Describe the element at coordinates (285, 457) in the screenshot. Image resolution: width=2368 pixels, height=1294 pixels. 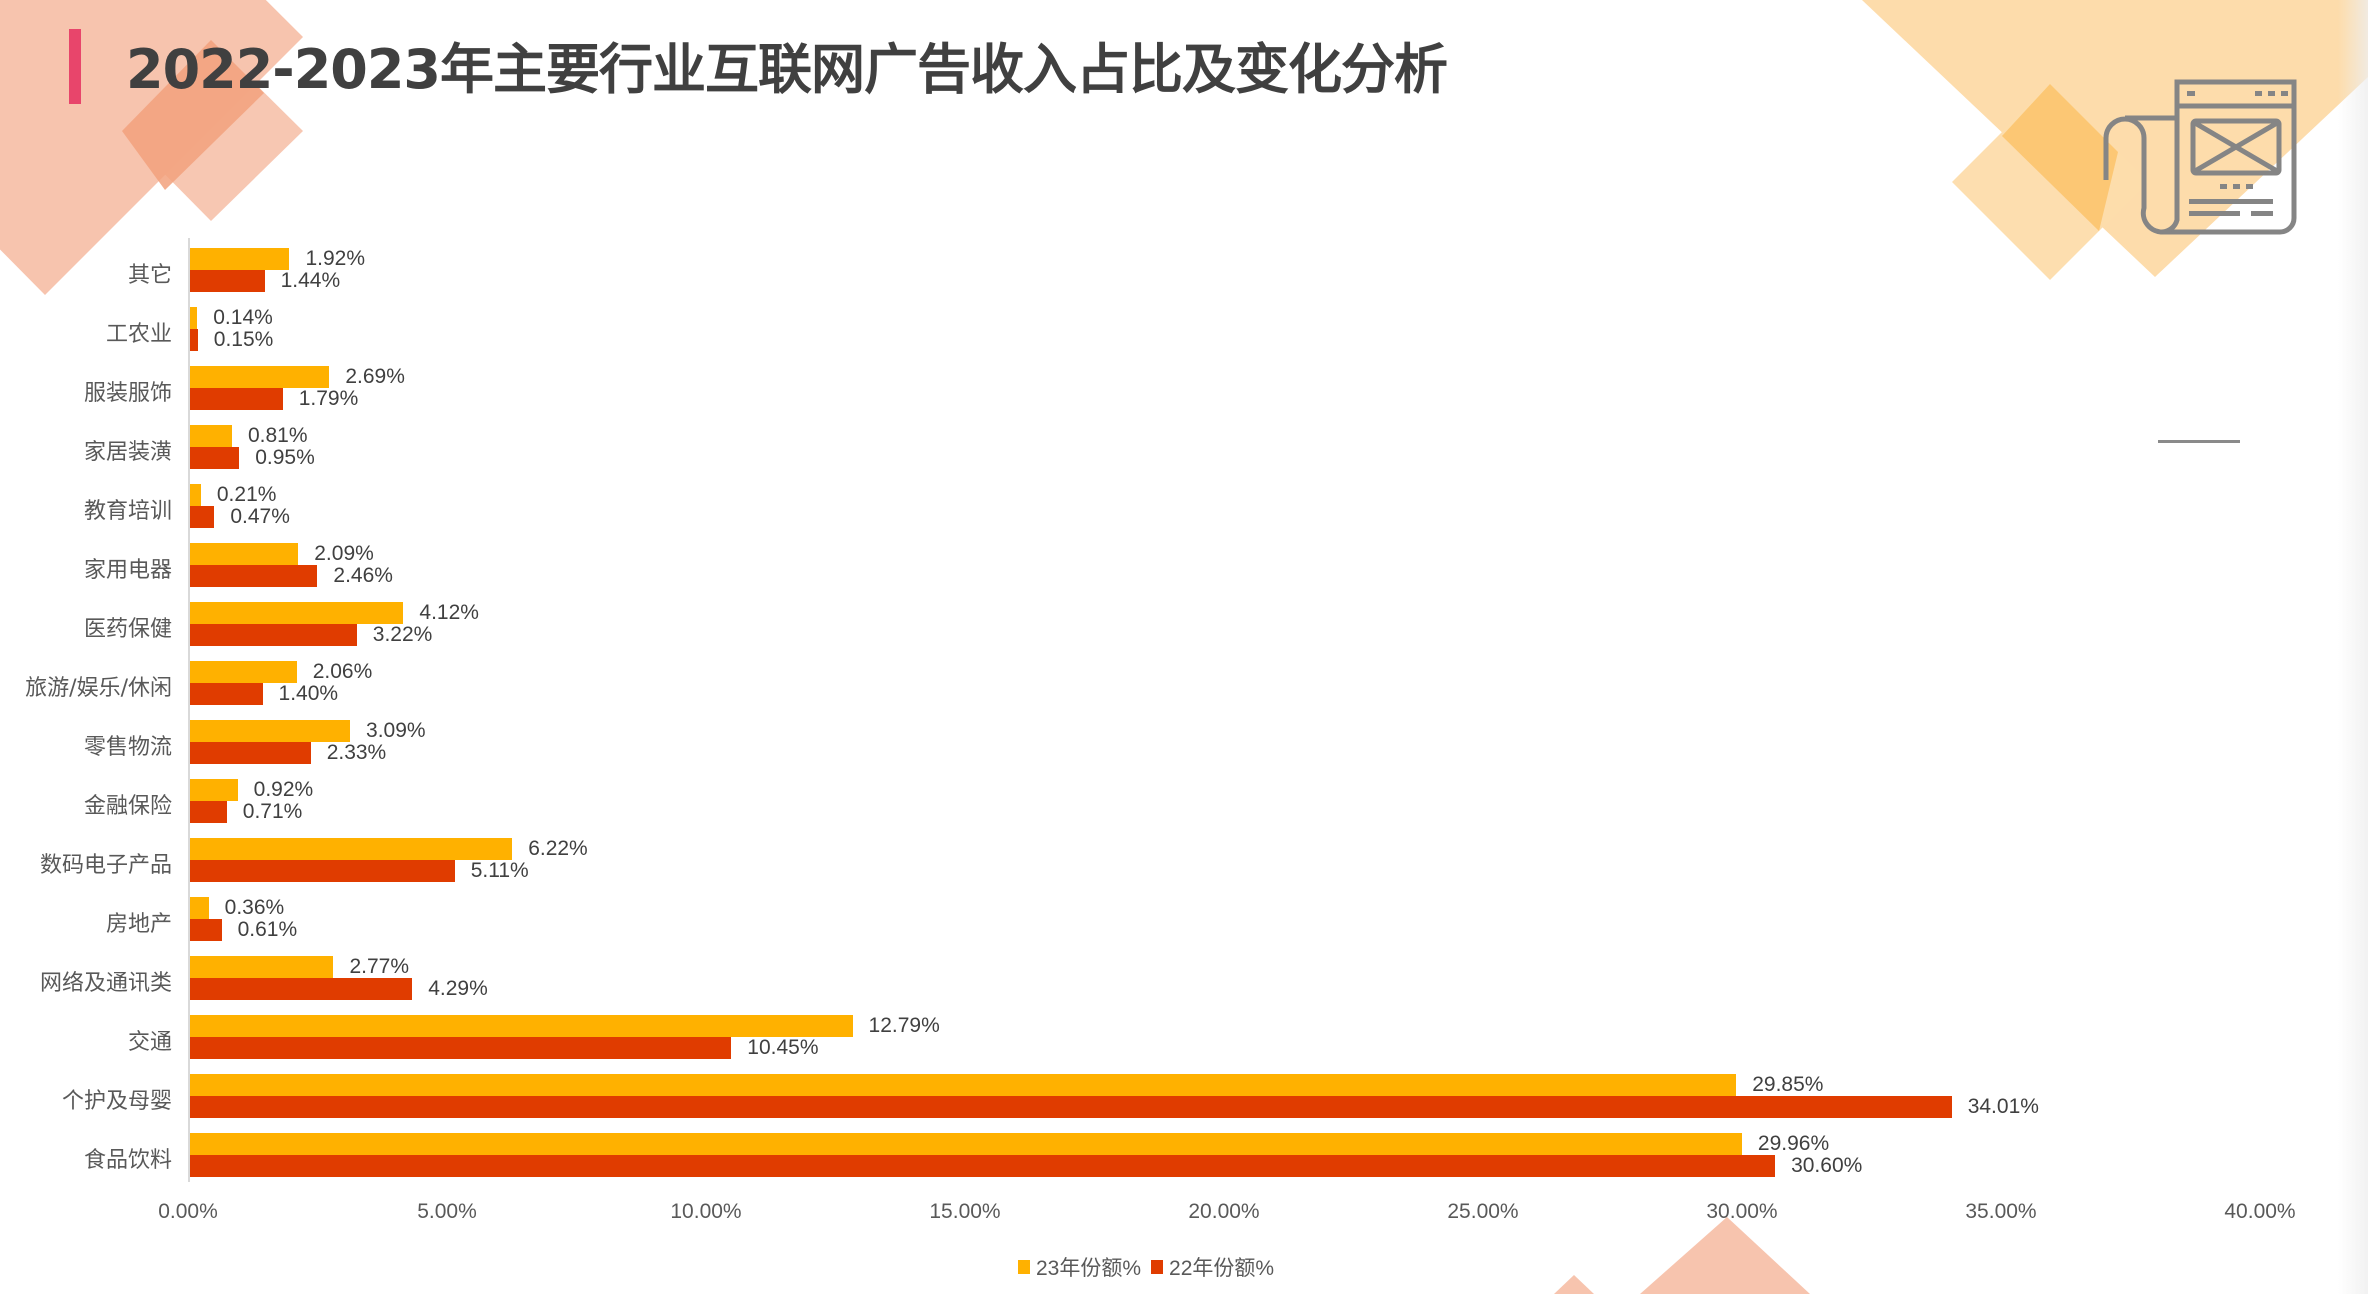
I see `value-label-2022: 0.95%` at that location.